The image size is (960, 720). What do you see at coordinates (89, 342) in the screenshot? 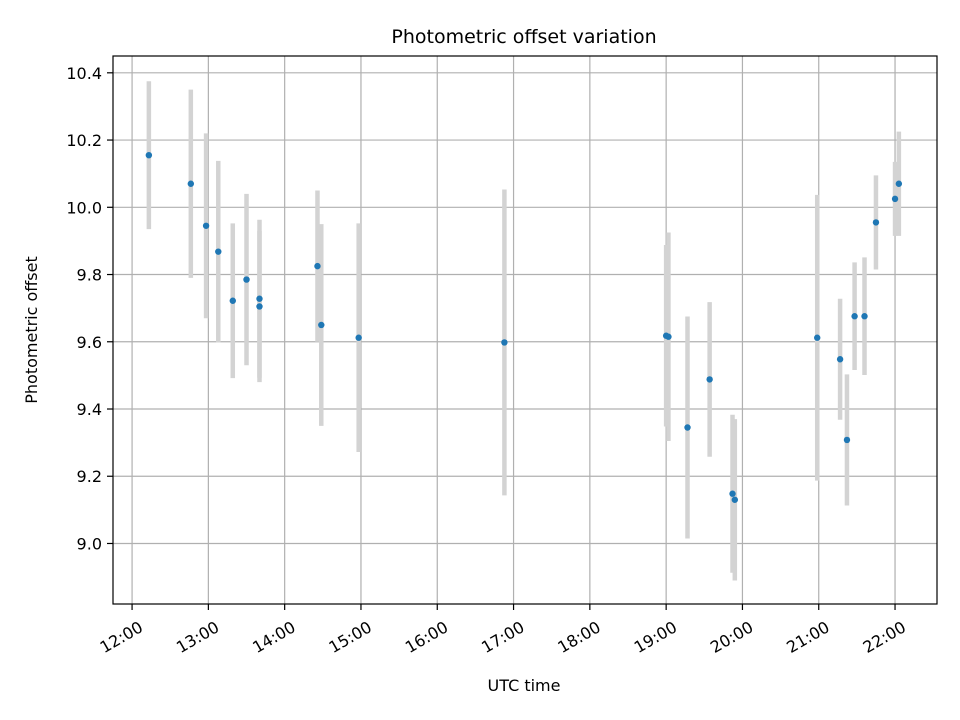
I see `y-tick-label: 9.6` at bounding box center [89, 342].